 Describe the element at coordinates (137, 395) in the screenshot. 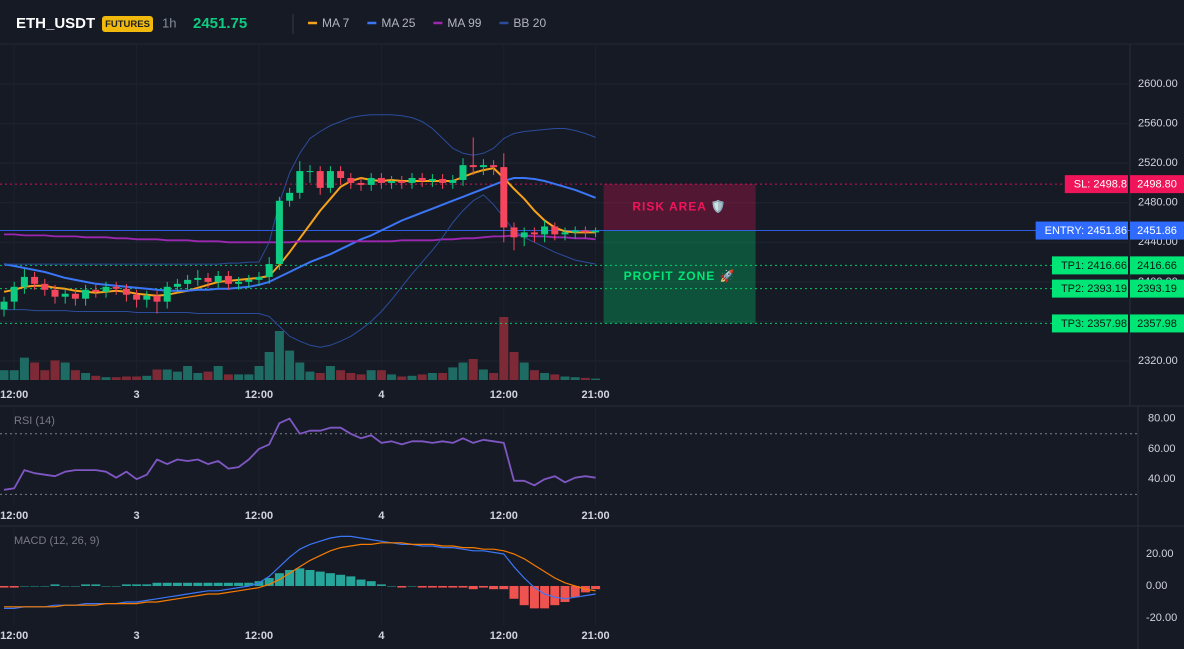

I see `x-tick-label: 3` at that location.